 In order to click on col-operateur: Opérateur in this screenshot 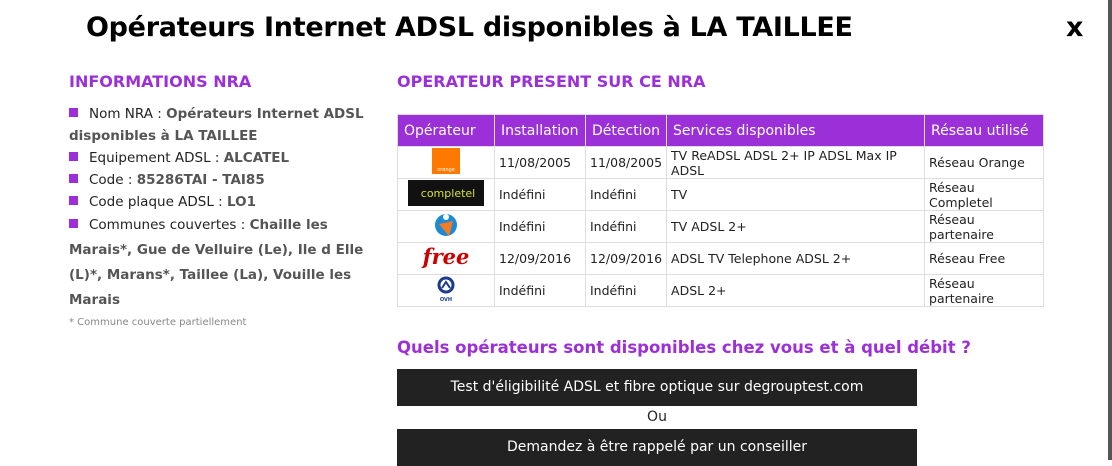, I will do `click(446, 130)`.